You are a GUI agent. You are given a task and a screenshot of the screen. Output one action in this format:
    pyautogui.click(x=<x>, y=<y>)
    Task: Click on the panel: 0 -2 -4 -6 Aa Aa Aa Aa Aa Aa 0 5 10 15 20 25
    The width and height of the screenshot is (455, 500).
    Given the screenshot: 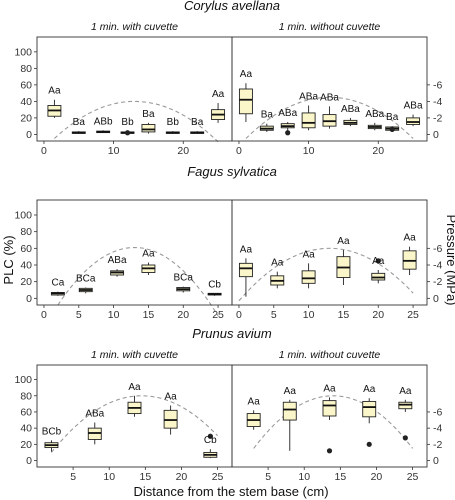 What is the action you would take?
    pyautogui.click(x=336, y=260)
    